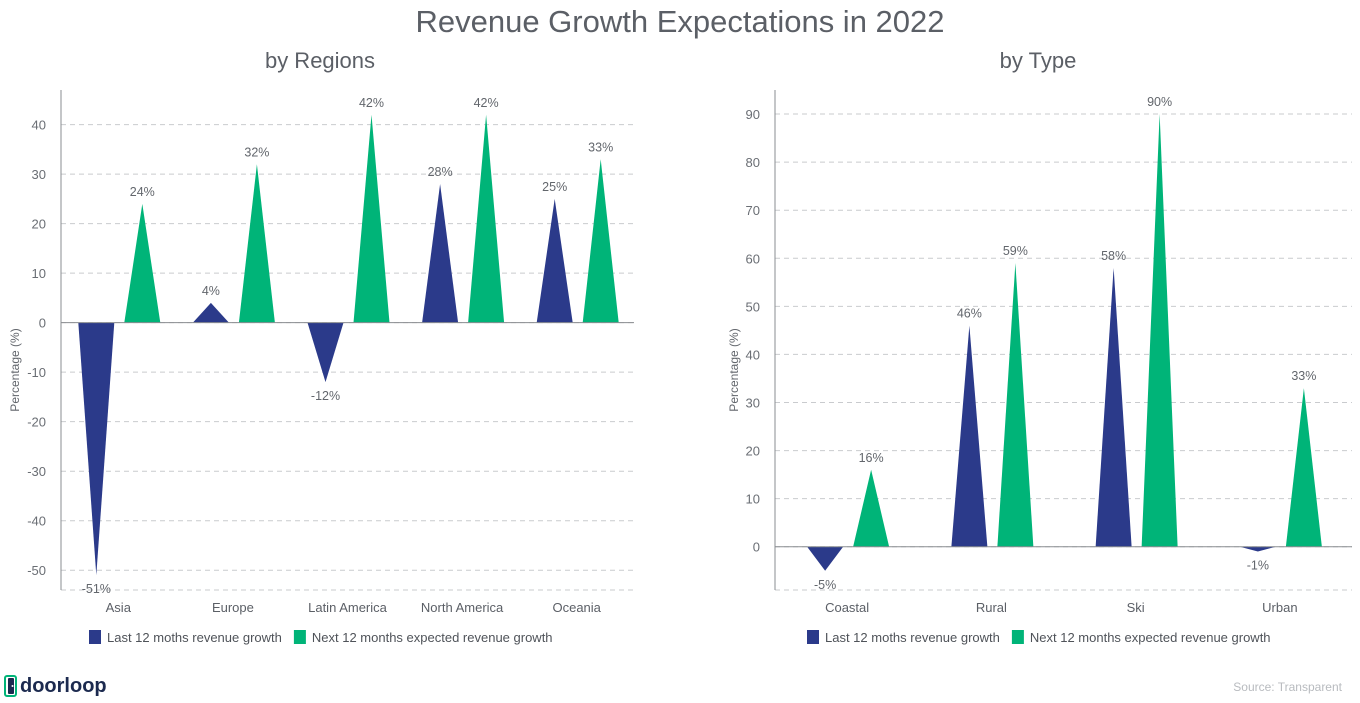 Image resolution: width=1360 pixels, height=703 pixels. Describe the element at coordinates (440, 172) in the screenshot. I see `data-label: 28%` at that location.